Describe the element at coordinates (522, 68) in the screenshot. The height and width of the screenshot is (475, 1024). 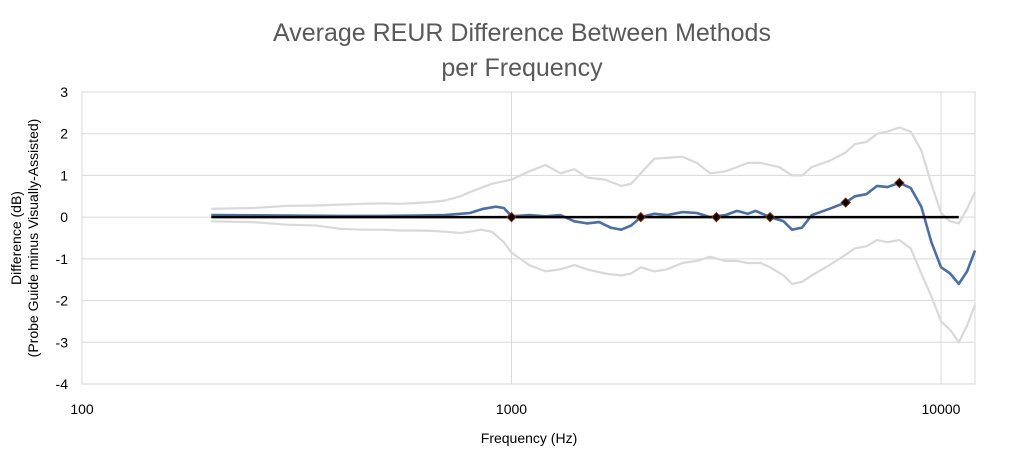
I see `chart-title-line-2: per Frequency` at that location.